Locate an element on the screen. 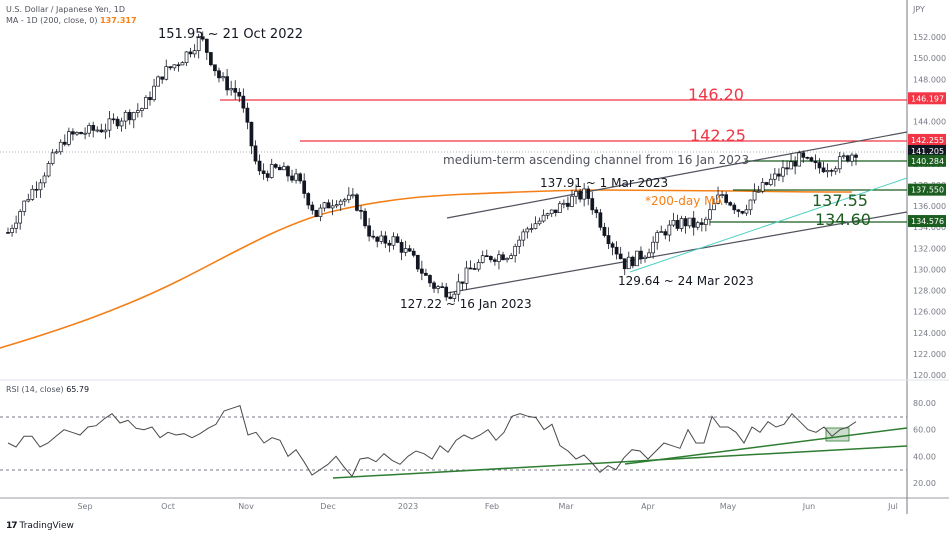  price-label: 140.284 is located at coordinates (927, 161).